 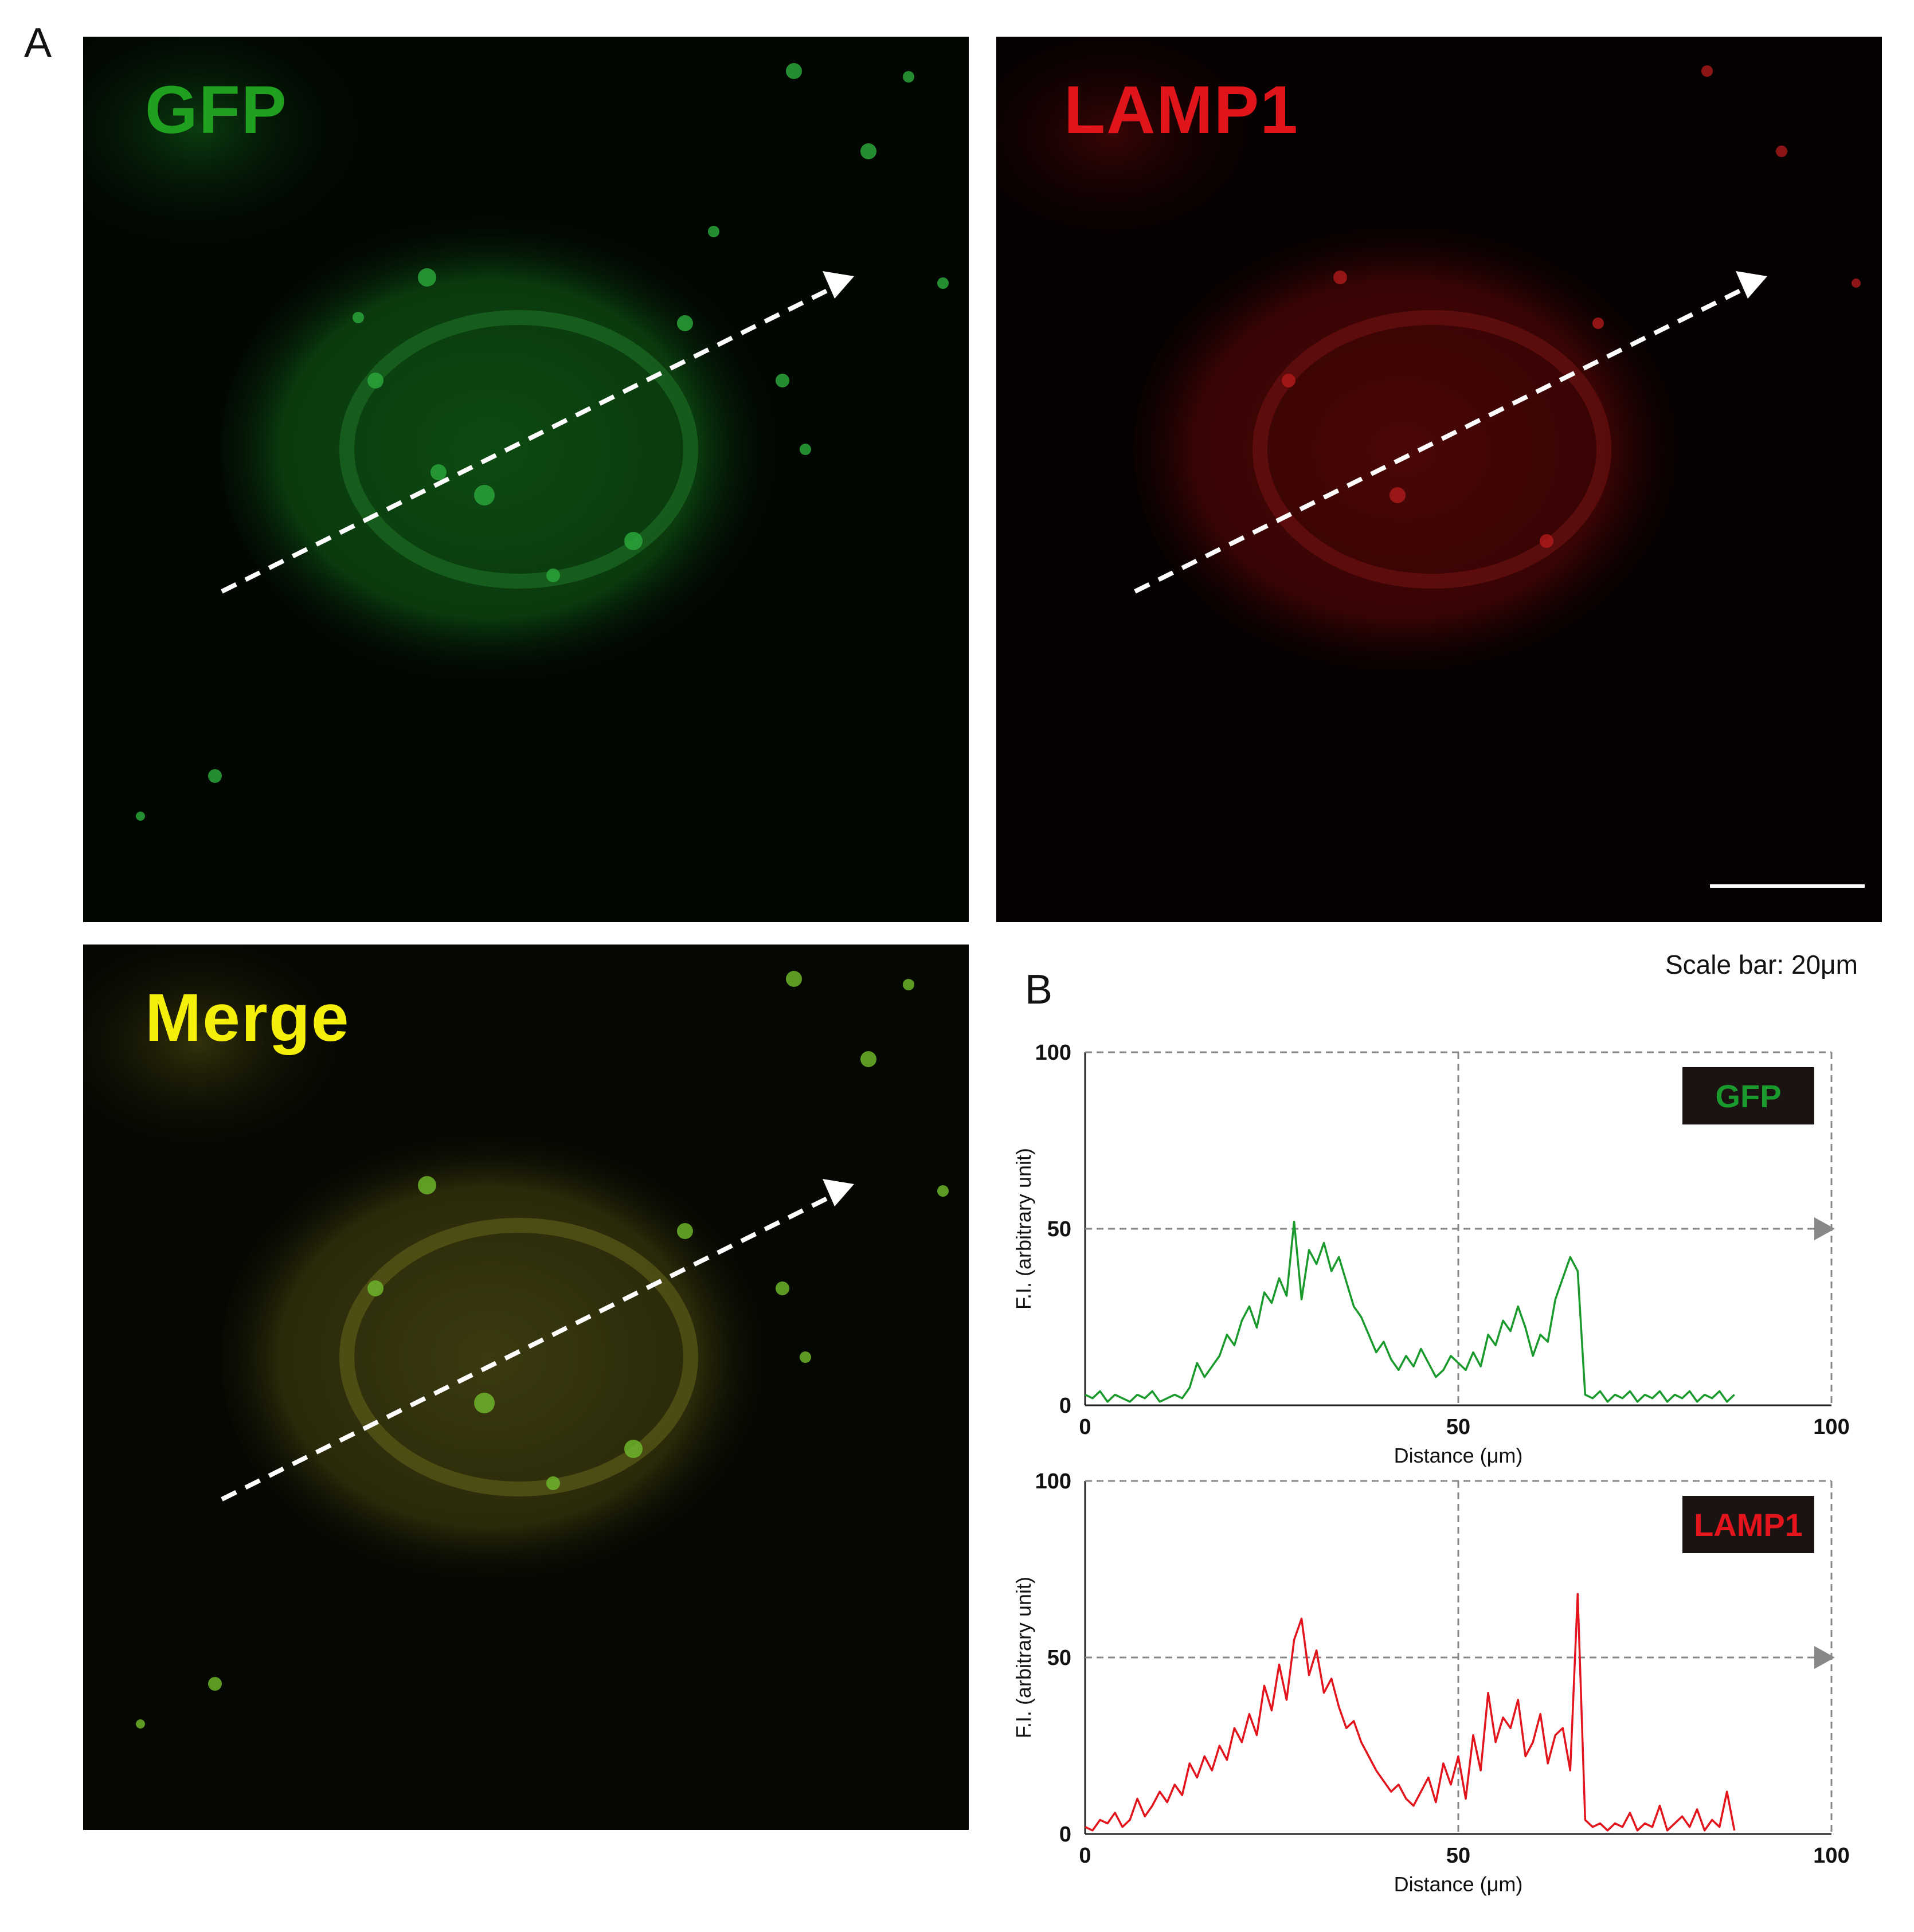 I want to click on scale-bar-caption: Scale bar: 20μm, so click(x=1761, y=964).